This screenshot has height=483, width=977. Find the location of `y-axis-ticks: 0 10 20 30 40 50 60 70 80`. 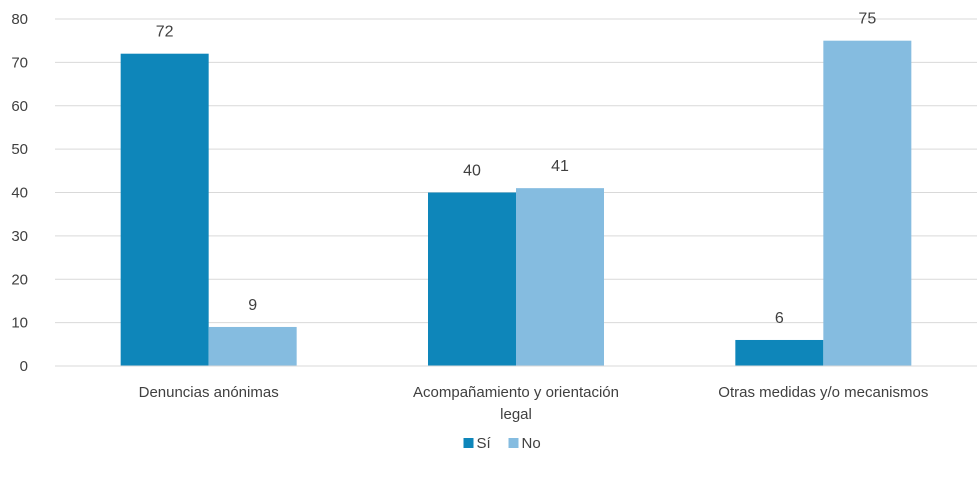

y-axis-ticks: 0 10 20 30 40 50 60 70 80 is located at coordinates (19, 193).